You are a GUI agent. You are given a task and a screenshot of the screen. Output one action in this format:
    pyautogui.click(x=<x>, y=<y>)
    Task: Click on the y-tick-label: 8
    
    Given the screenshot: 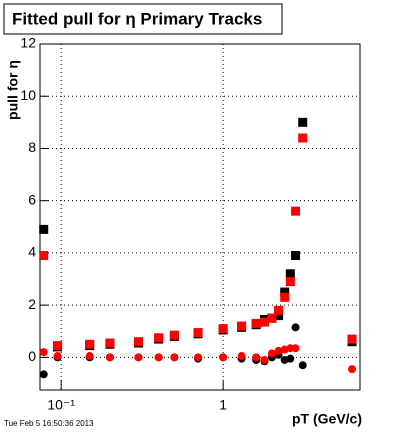 What is the action you would take?
    pyautogui.click(x=32, y=147)
    